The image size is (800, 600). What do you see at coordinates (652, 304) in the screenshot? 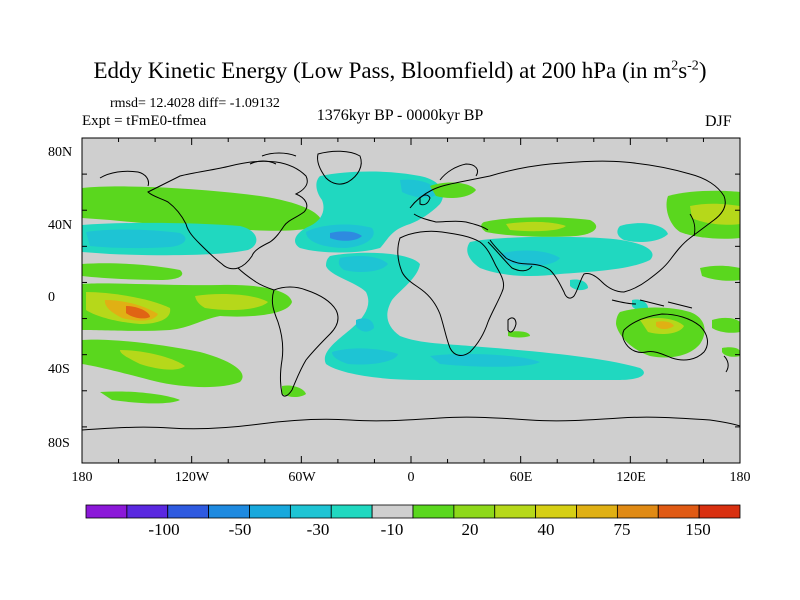
I see `coast-indonesia` at bounding box center [652, 304].